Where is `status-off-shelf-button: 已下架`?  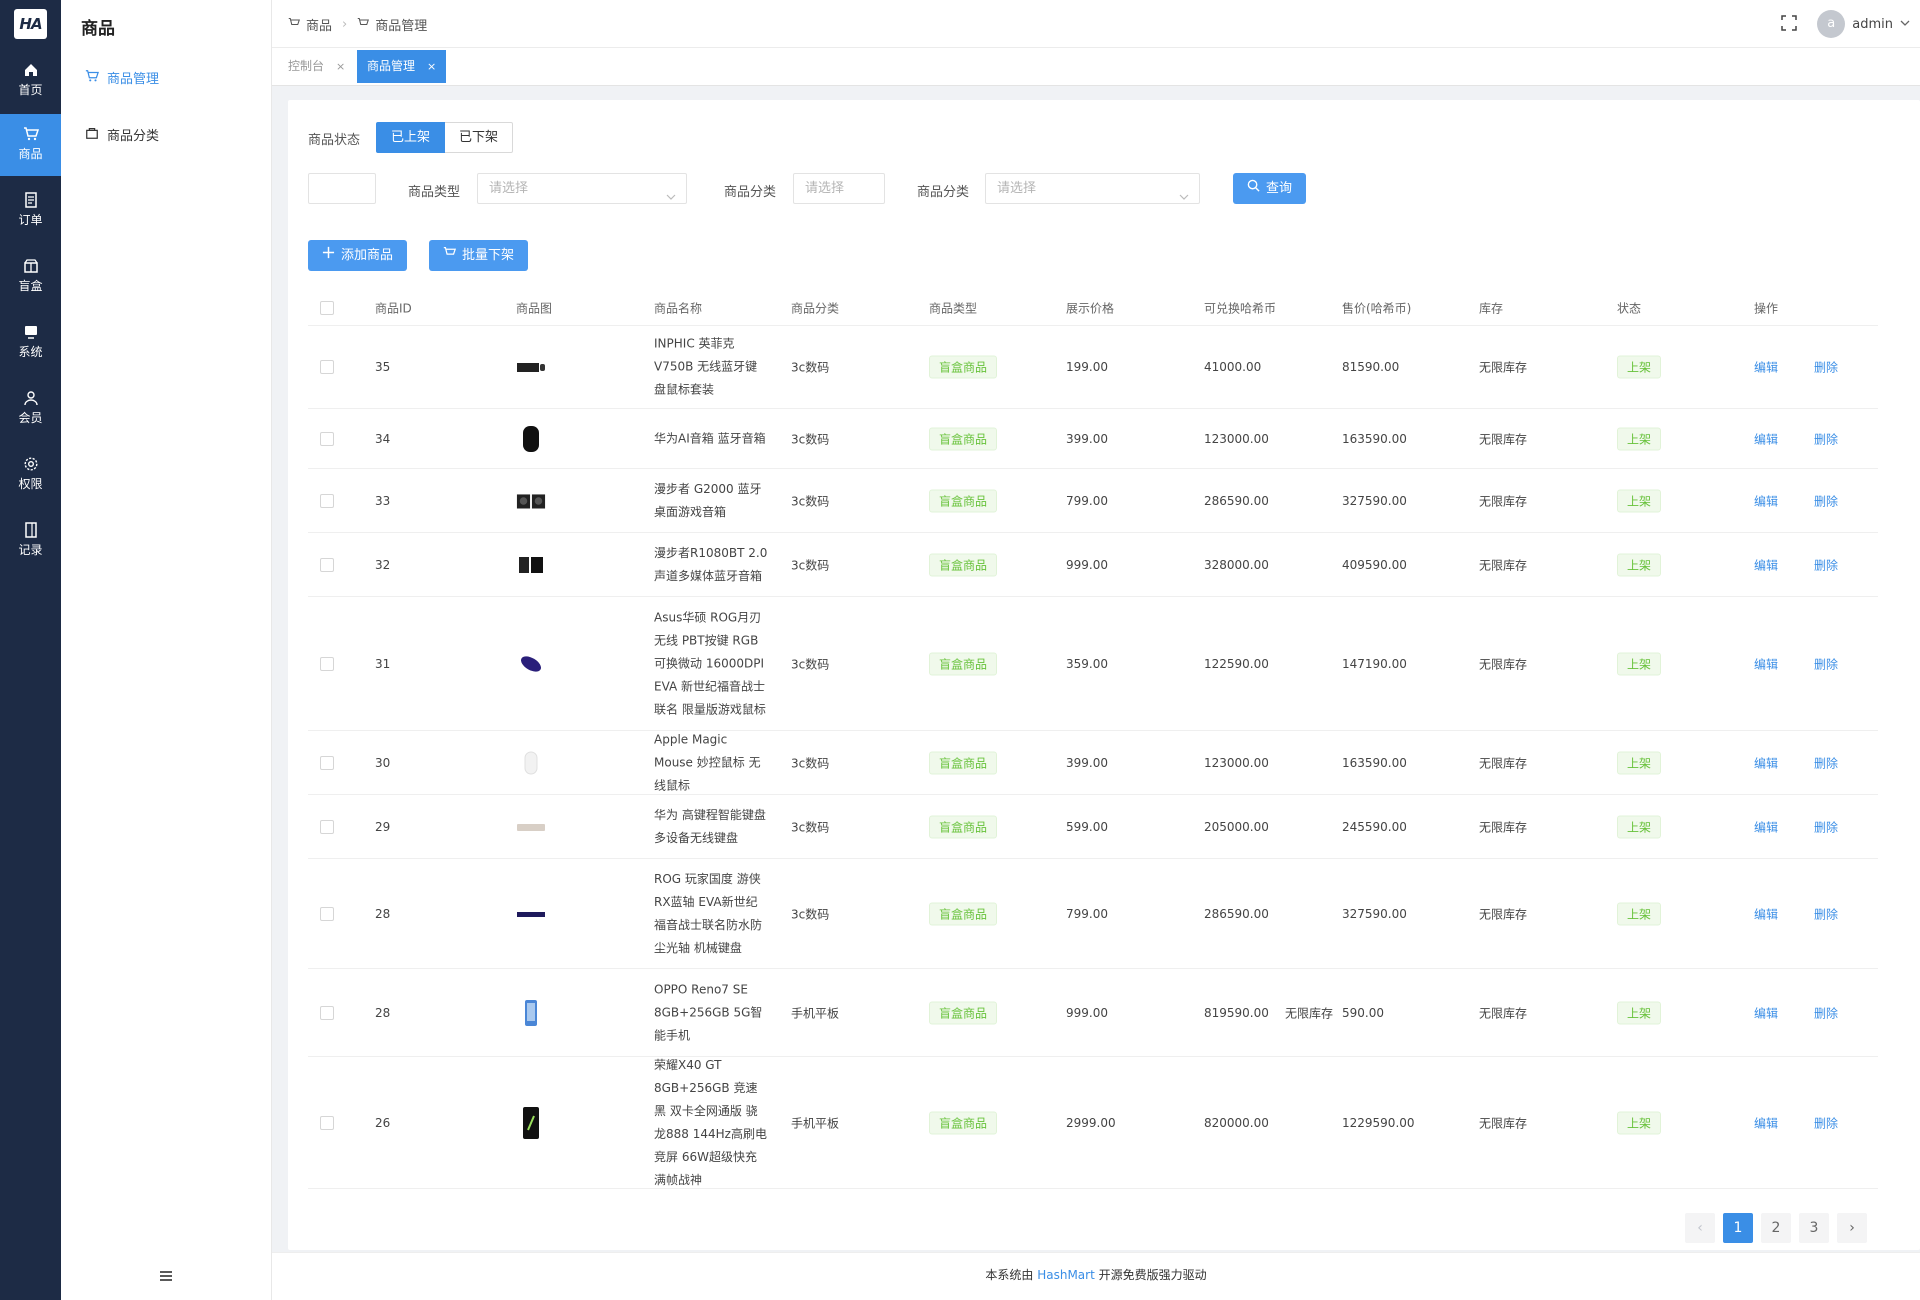
status-off-shelf-button: 已下架 is located at coordinates (479, 137).